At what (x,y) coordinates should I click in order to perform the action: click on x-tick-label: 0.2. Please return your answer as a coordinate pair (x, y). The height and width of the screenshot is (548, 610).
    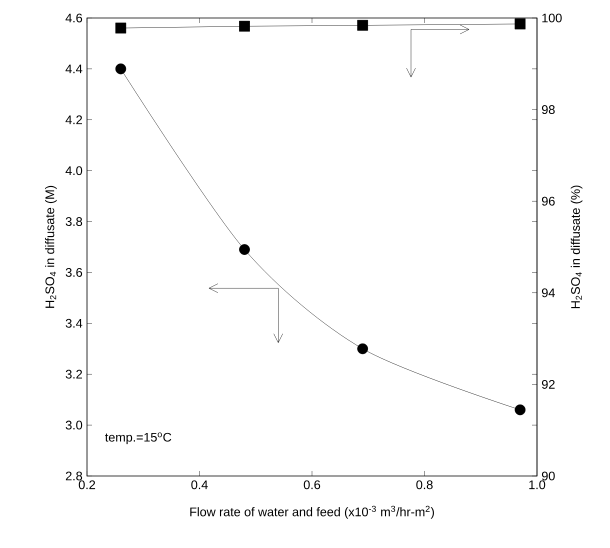
    Looking at the image, I should click on (87, 485).